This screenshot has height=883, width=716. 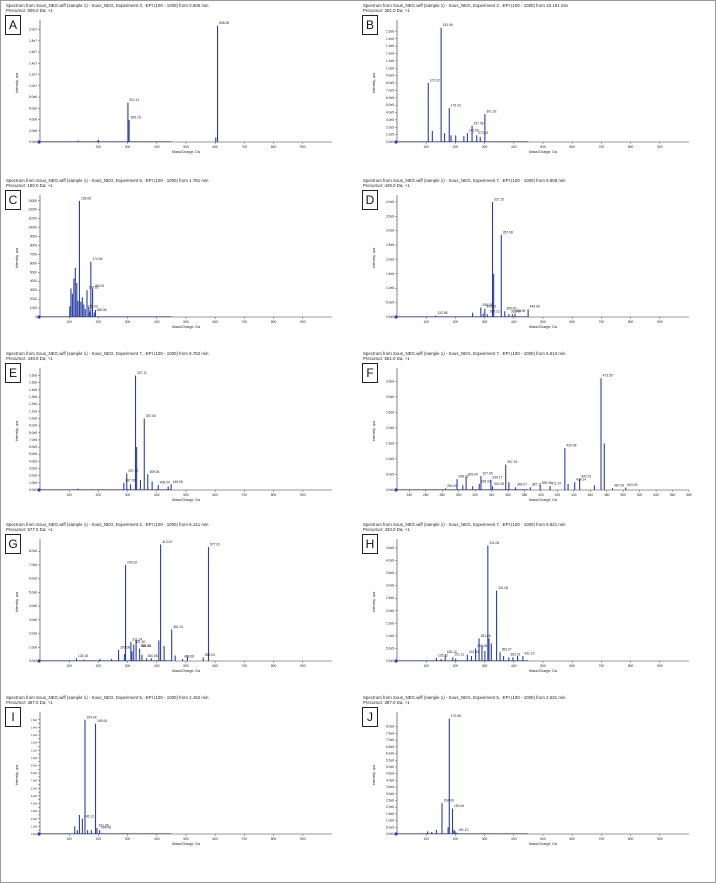 I want to click on y-tick-label: 1.8e7, so click(x=33, y=41).